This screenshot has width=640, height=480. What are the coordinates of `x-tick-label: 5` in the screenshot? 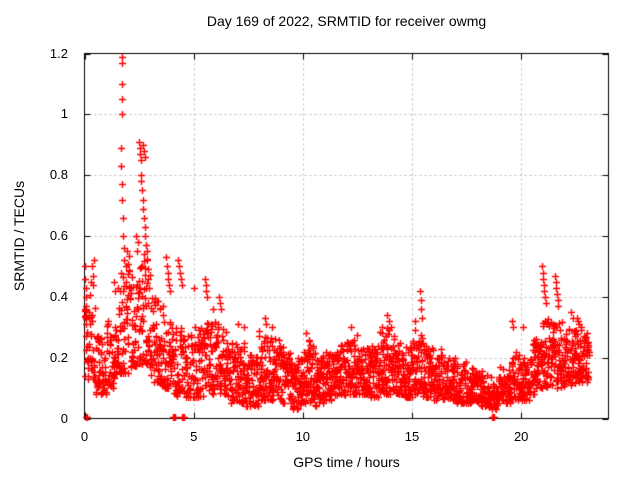 It's located at (194, 436).